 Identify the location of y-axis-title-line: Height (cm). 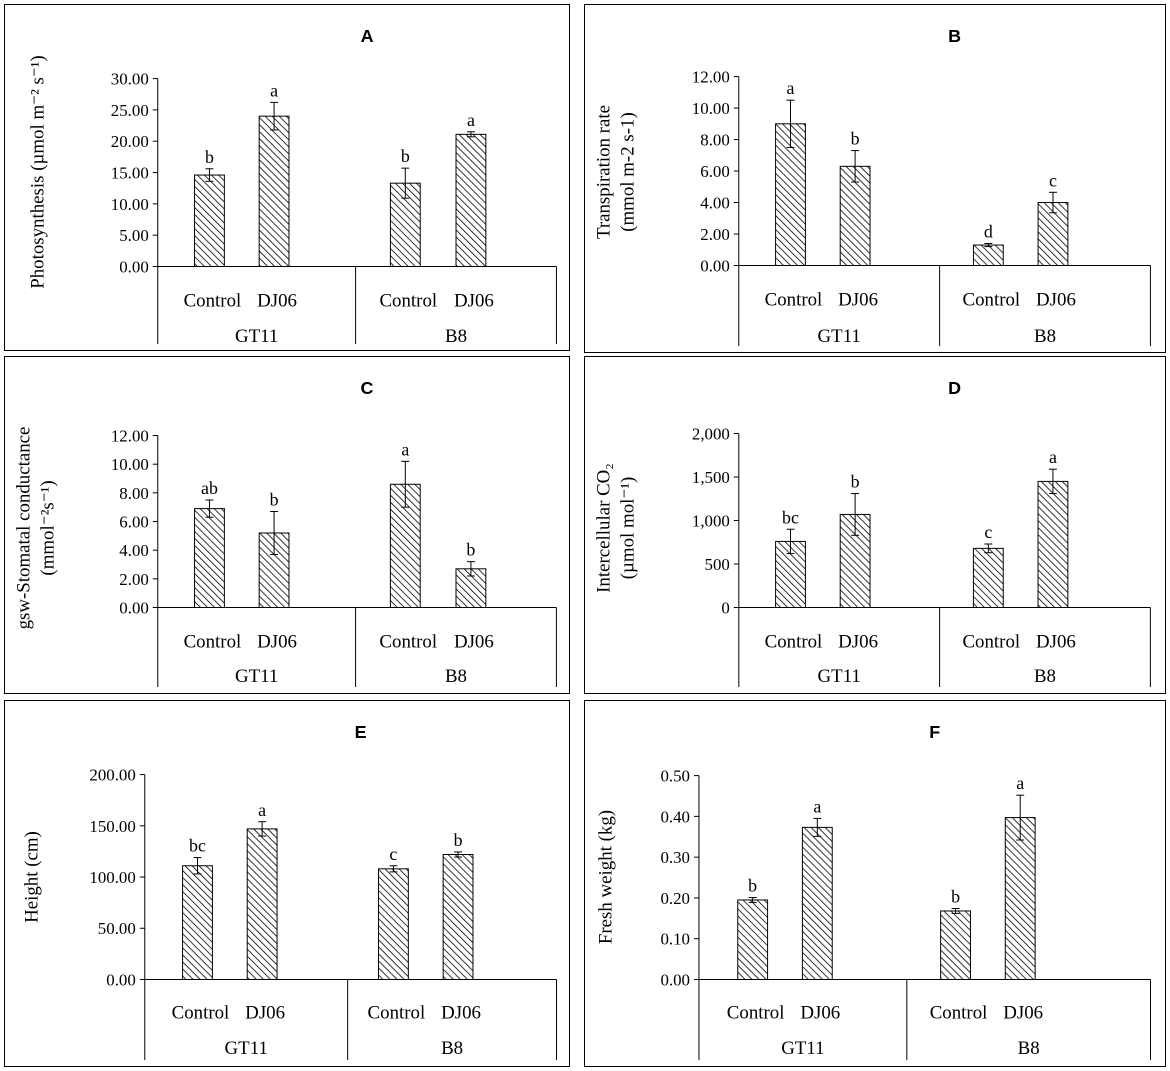
(31, 877).